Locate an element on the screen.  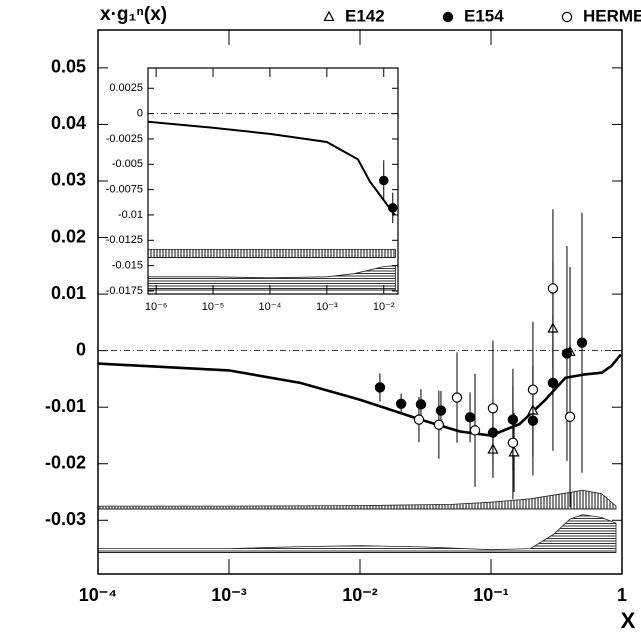
legend: E142 E154 HERMES is located at coordinates (482, 15).